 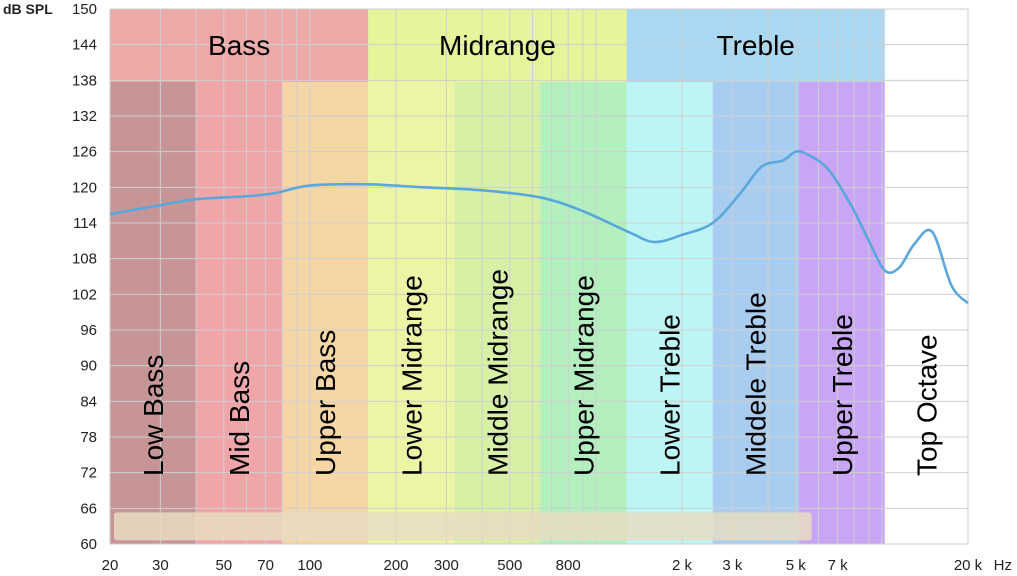 I want to click on band-label-middle-midrange: Middle Midrange, so click(x=497, y=372).